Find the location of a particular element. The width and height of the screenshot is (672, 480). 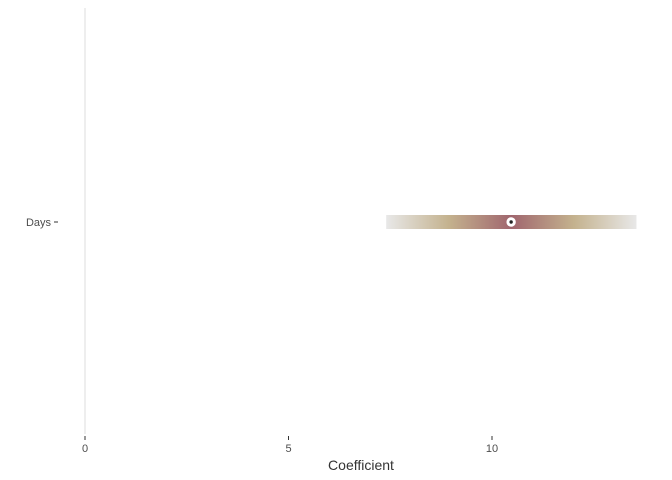

y-axis: Days is located at coordinates (42, 223).